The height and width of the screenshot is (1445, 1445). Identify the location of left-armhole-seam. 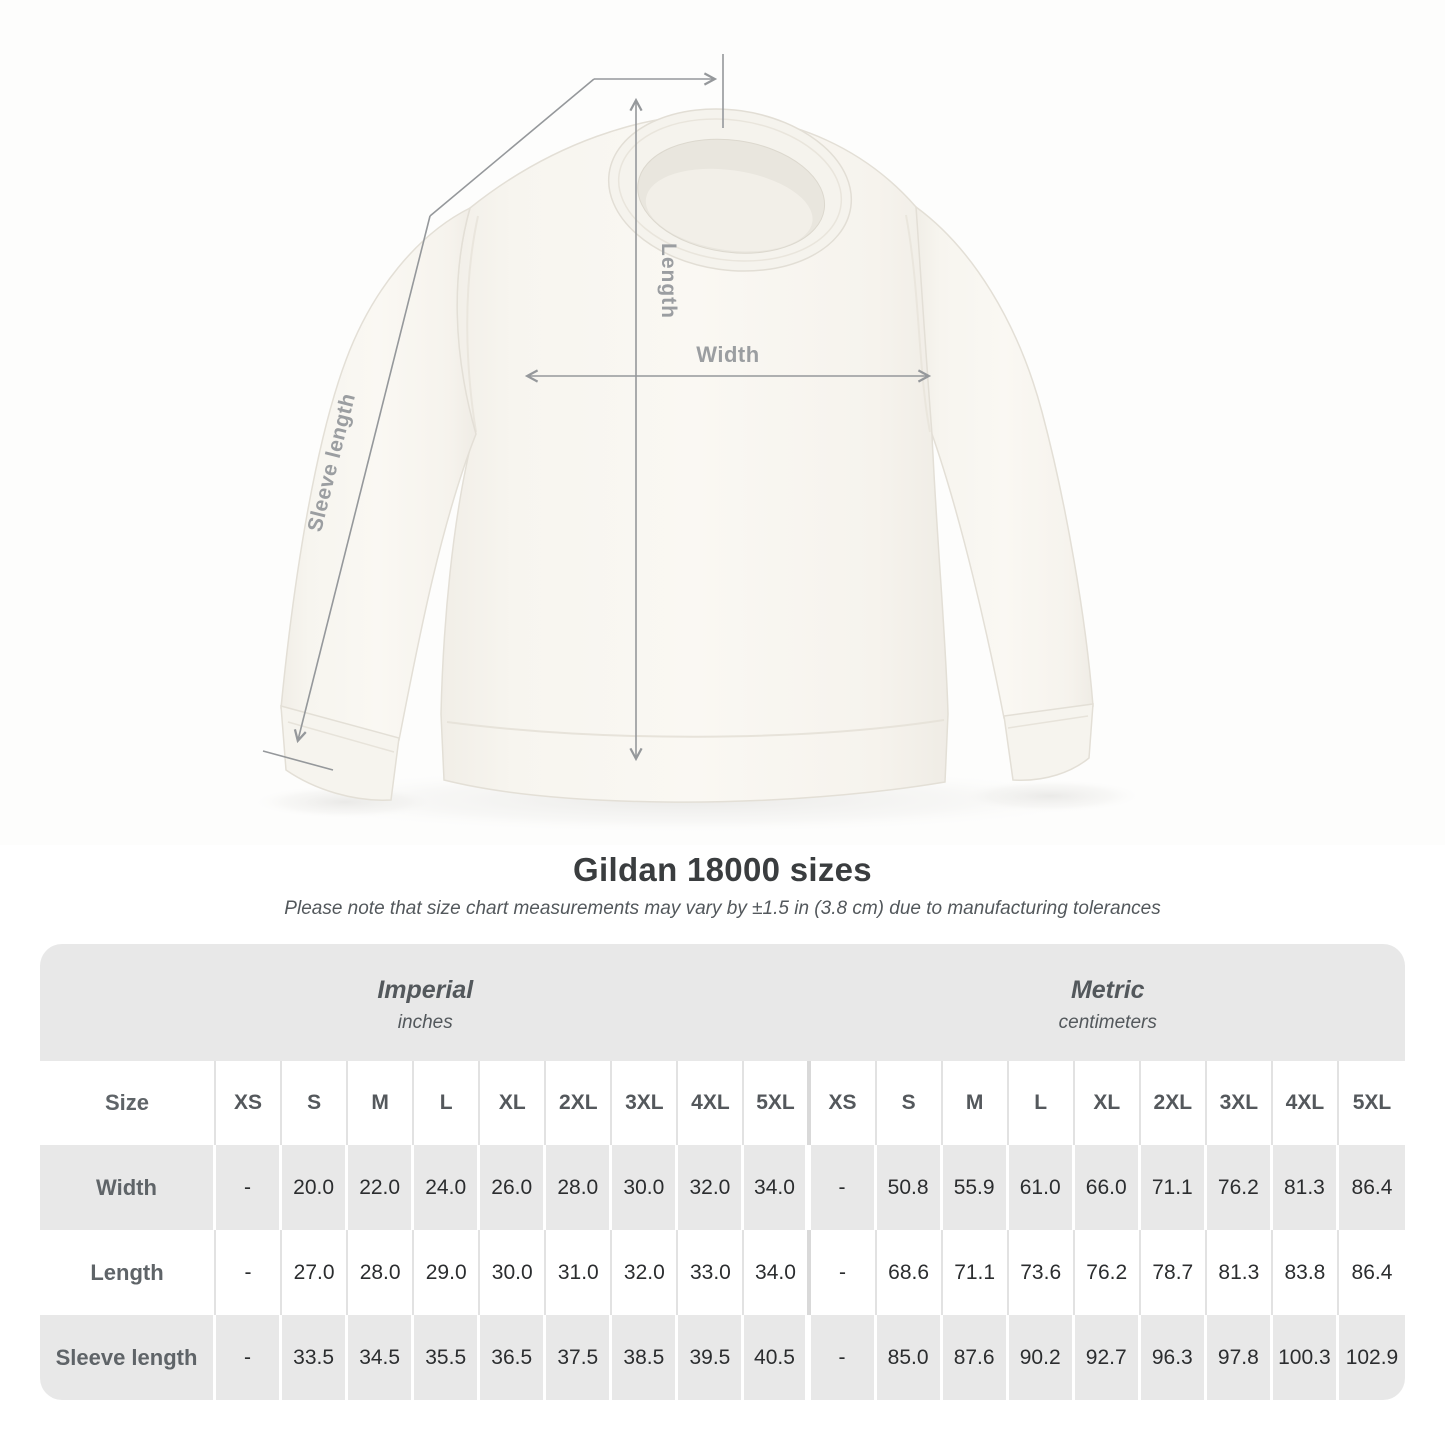
(472, 324).